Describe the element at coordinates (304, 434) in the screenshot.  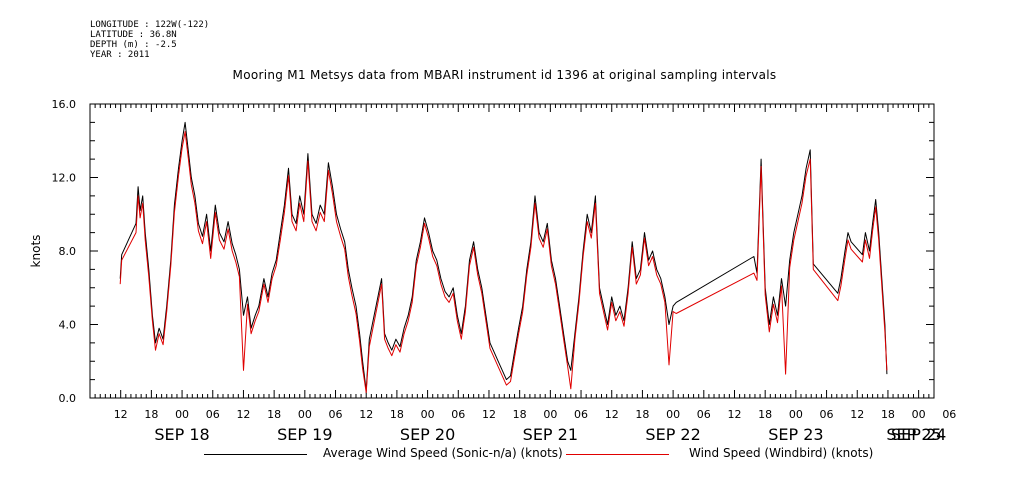
I see `x-day-label: SEP 19` at that location.